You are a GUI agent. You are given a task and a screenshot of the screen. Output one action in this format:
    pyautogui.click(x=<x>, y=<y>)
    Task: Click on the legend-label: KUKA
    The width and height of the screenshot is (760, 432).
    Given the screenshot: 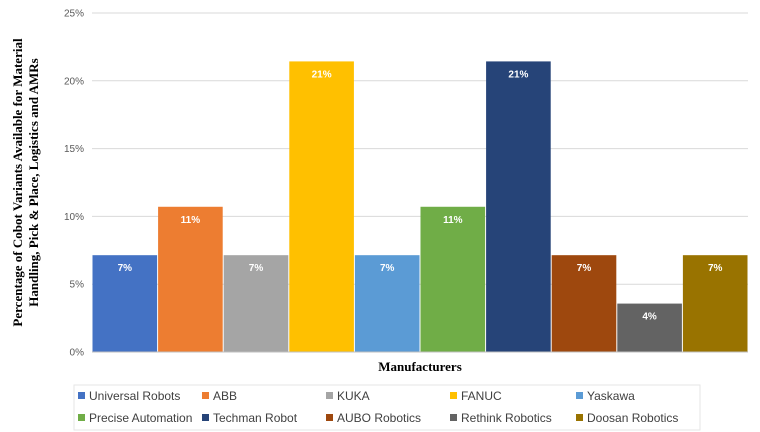 What is the action you would take?
    pyautogui.click(x=353, y=396)
    